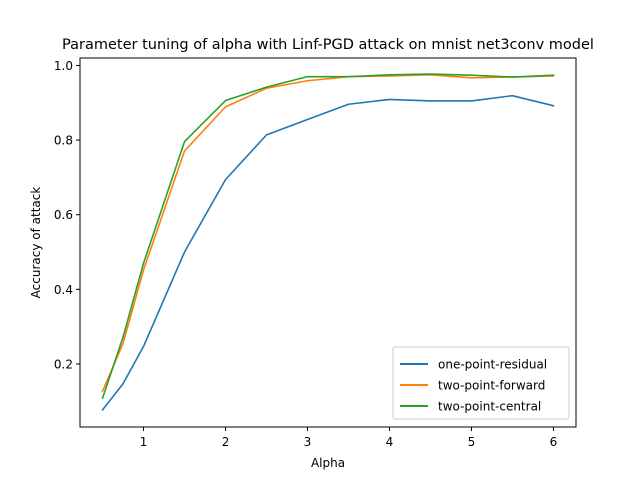  What do you see at coordinates (349, 438) in the screenshot?
I see `x-axis: 1 2 3 4 5 6` at bounding box center [349, 438].